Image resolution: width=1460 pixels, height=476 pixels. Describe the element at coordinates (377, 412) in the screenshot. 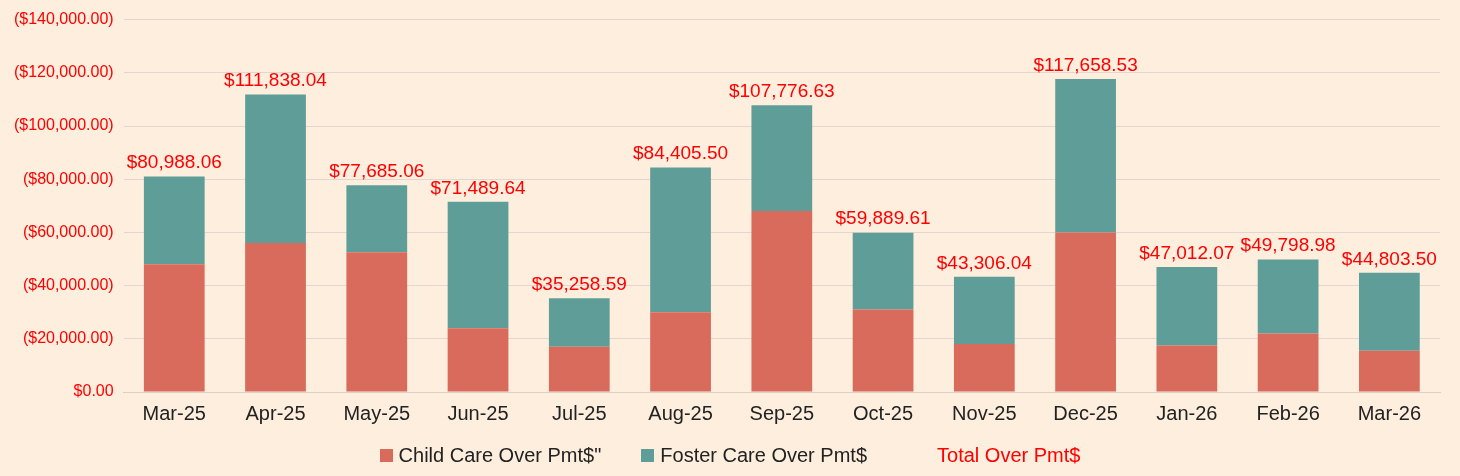

I see `x-tick-label: May-25` at that location.